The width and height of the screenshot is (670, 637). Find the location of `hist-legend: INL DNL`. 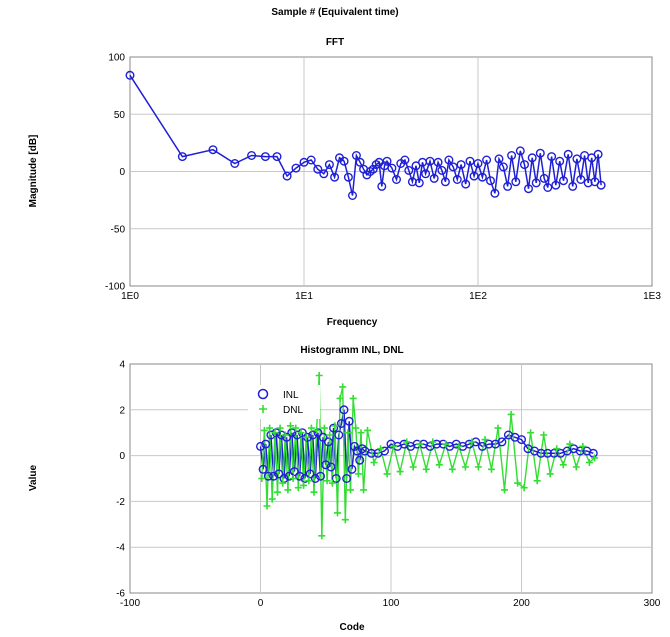

hist-legend: INL DNL is located at coordinates (284, 402).